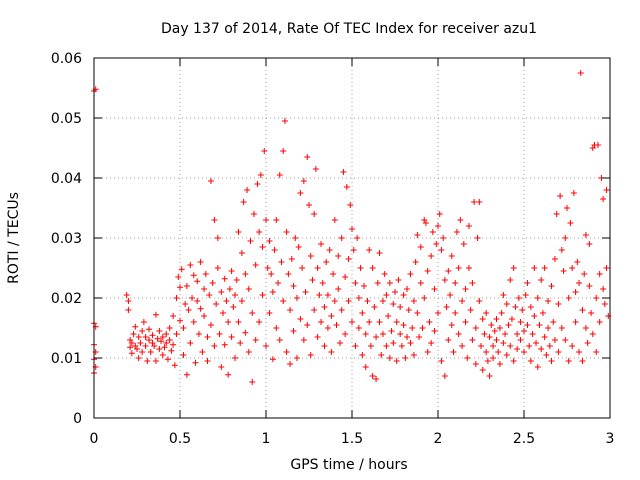 This screenshot has width=640, height=480. Describe the element at coordinates (352, 439) in the screenshot. I see `x-tick-label: 1.5` at that location.